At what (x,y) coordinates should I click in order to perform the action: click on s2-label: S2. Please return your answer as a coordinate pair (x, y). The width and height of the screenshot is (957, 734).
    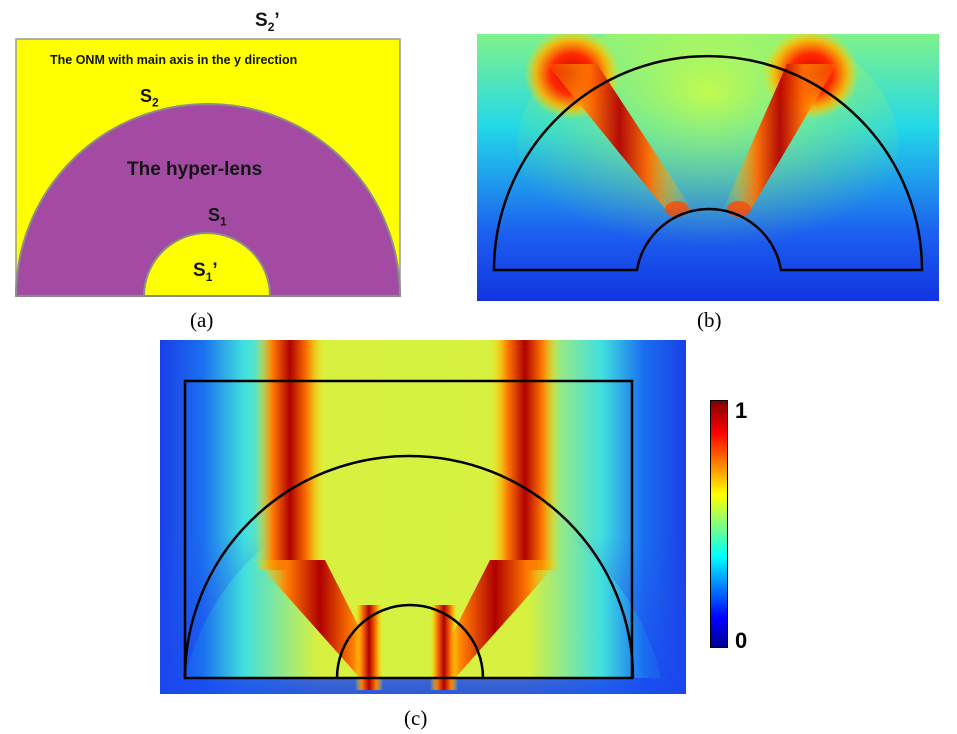
    Looking at the image, I should click on (149, 98).